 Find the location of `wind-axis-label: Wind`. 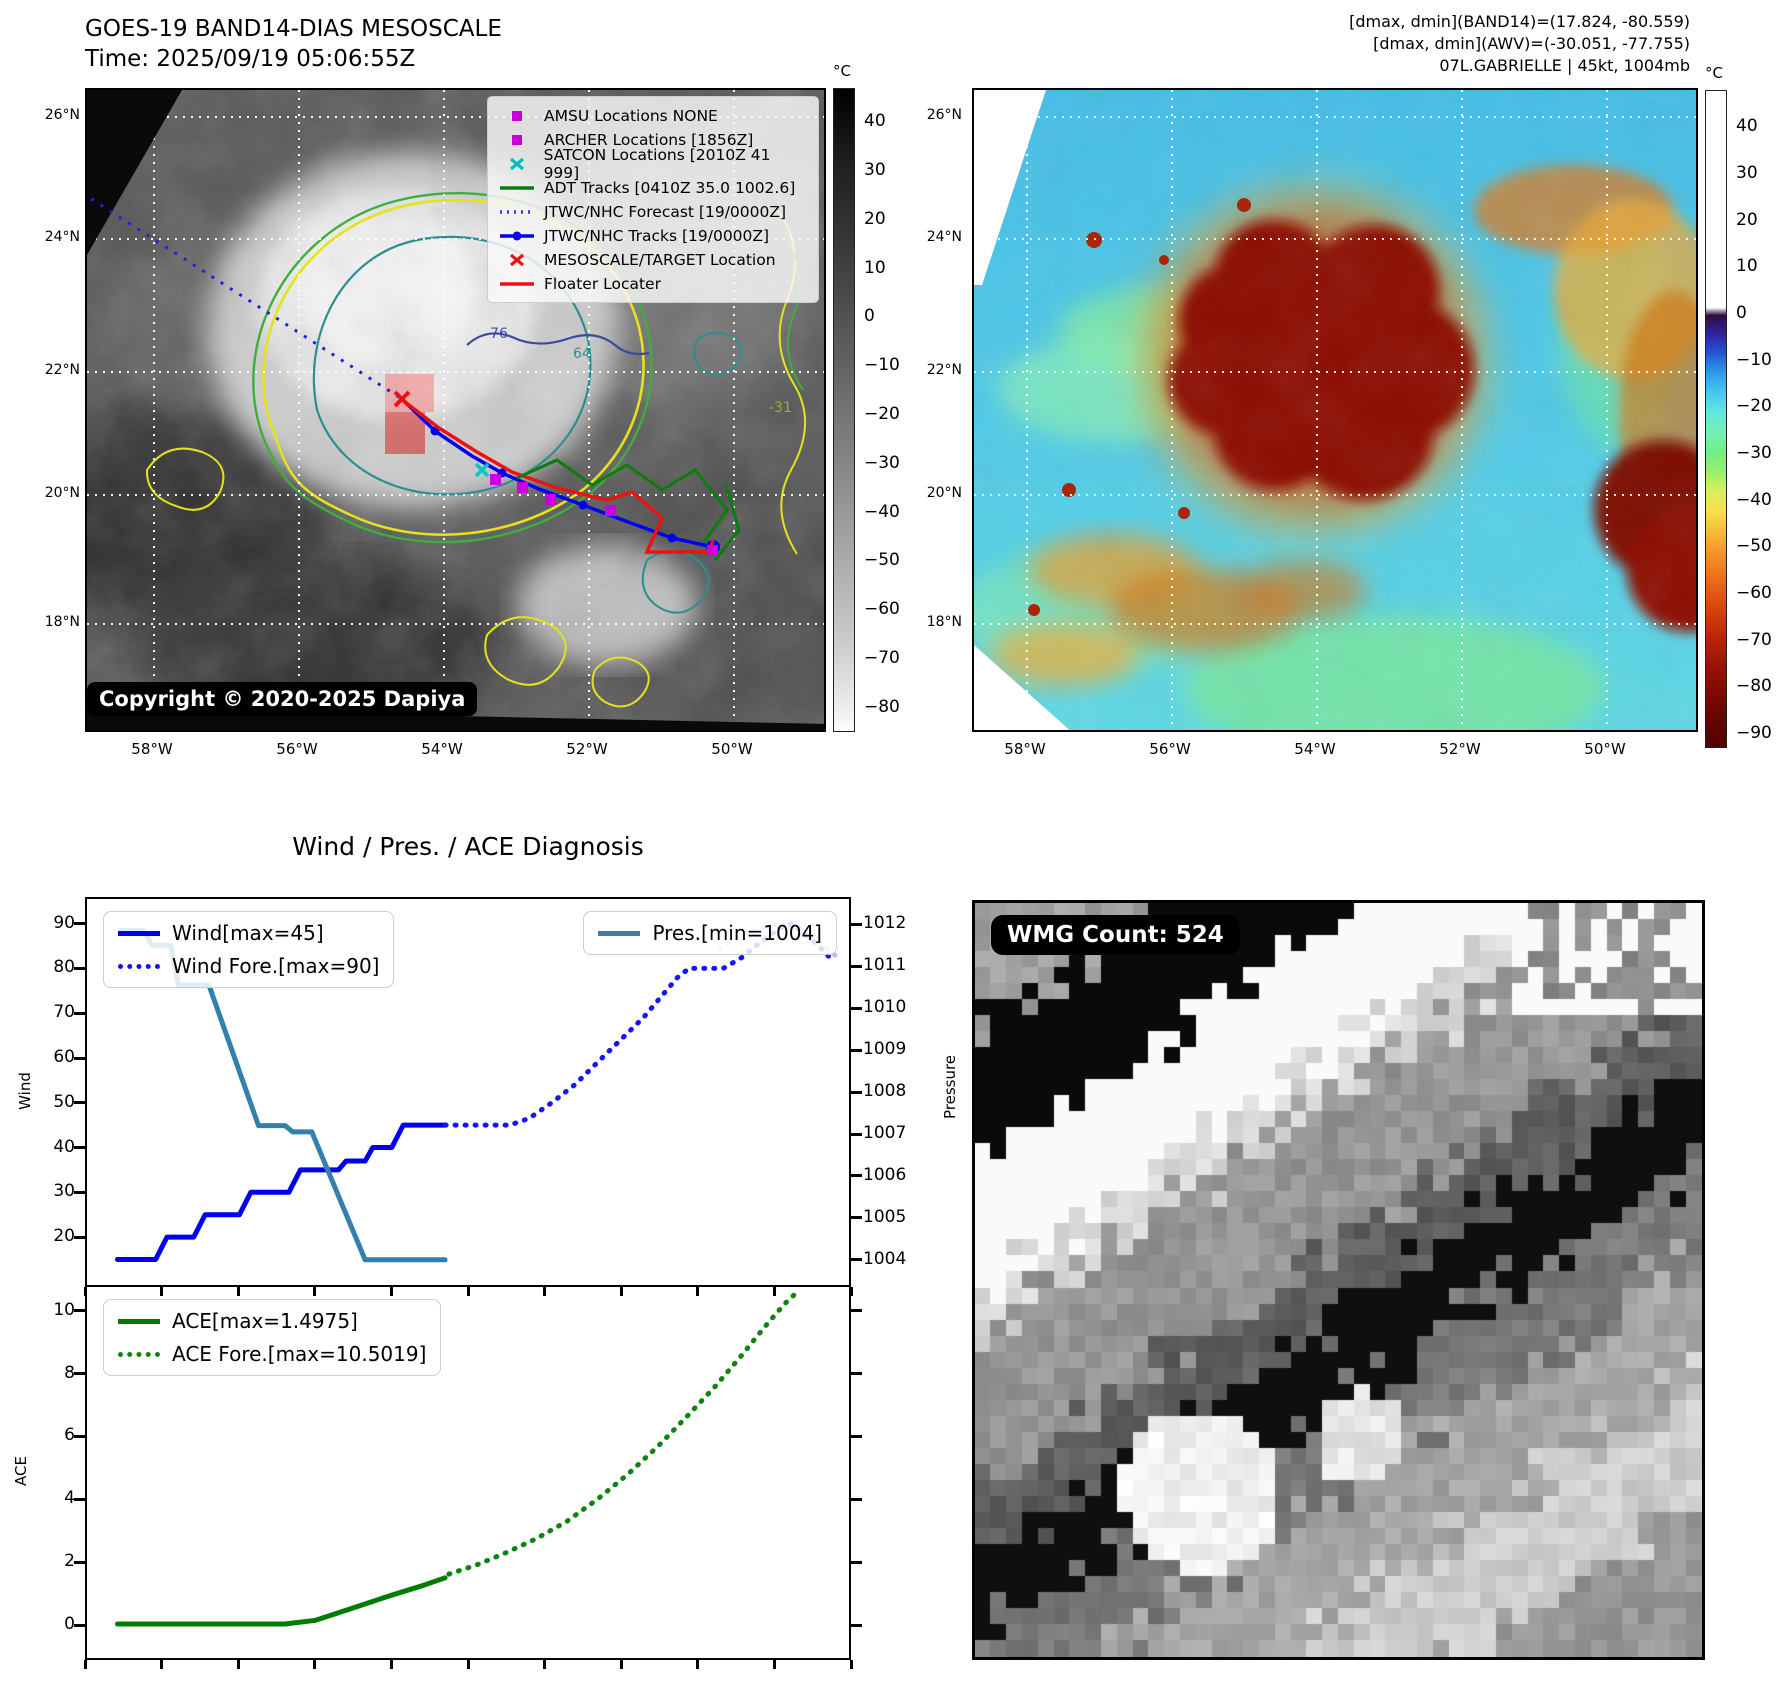

wind-axis-label: Wind is located at coordinates (24, 1091).